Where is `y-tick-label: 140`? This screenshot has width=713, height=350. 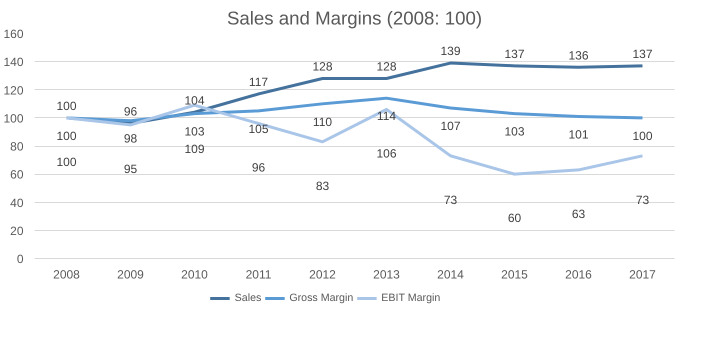 y-tick-label: 140 is located at coordinates (13, 62).